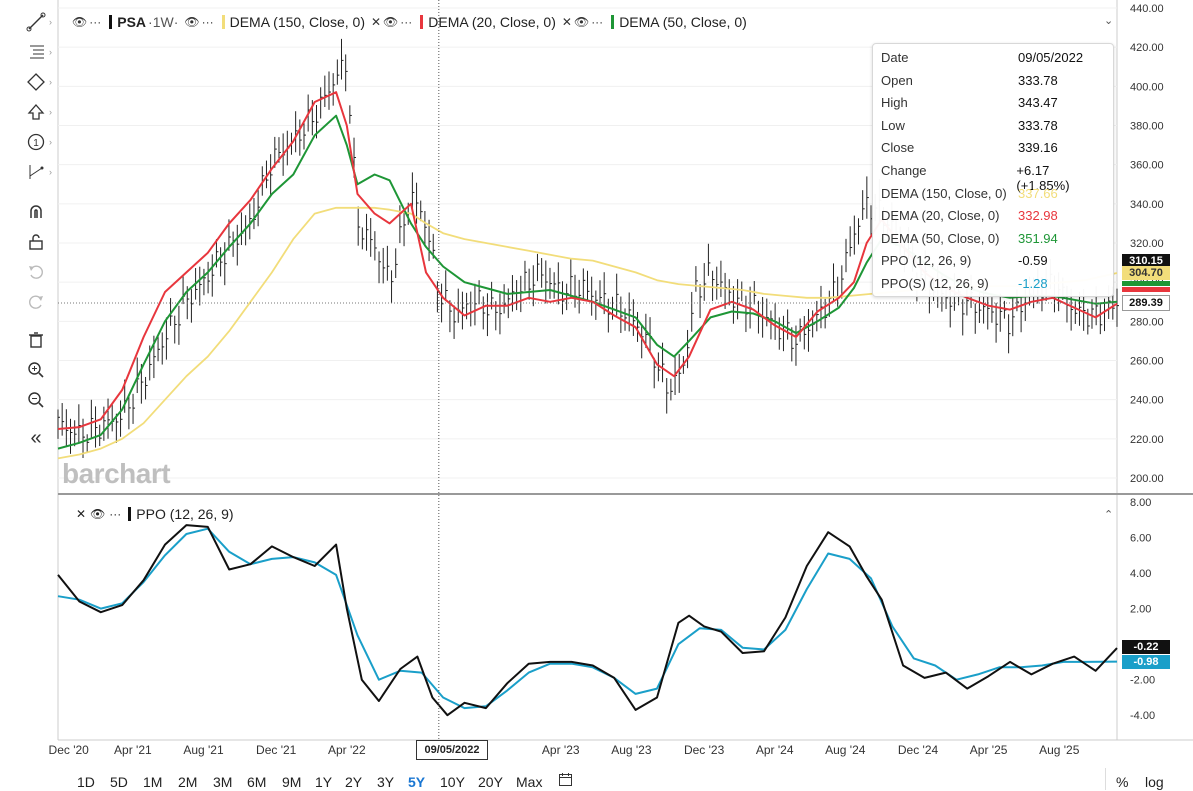 Image resolution: width=1193 pixels, height=791 pixels. I want to click on x-tick-label: Apr '23, so click(561, 750).